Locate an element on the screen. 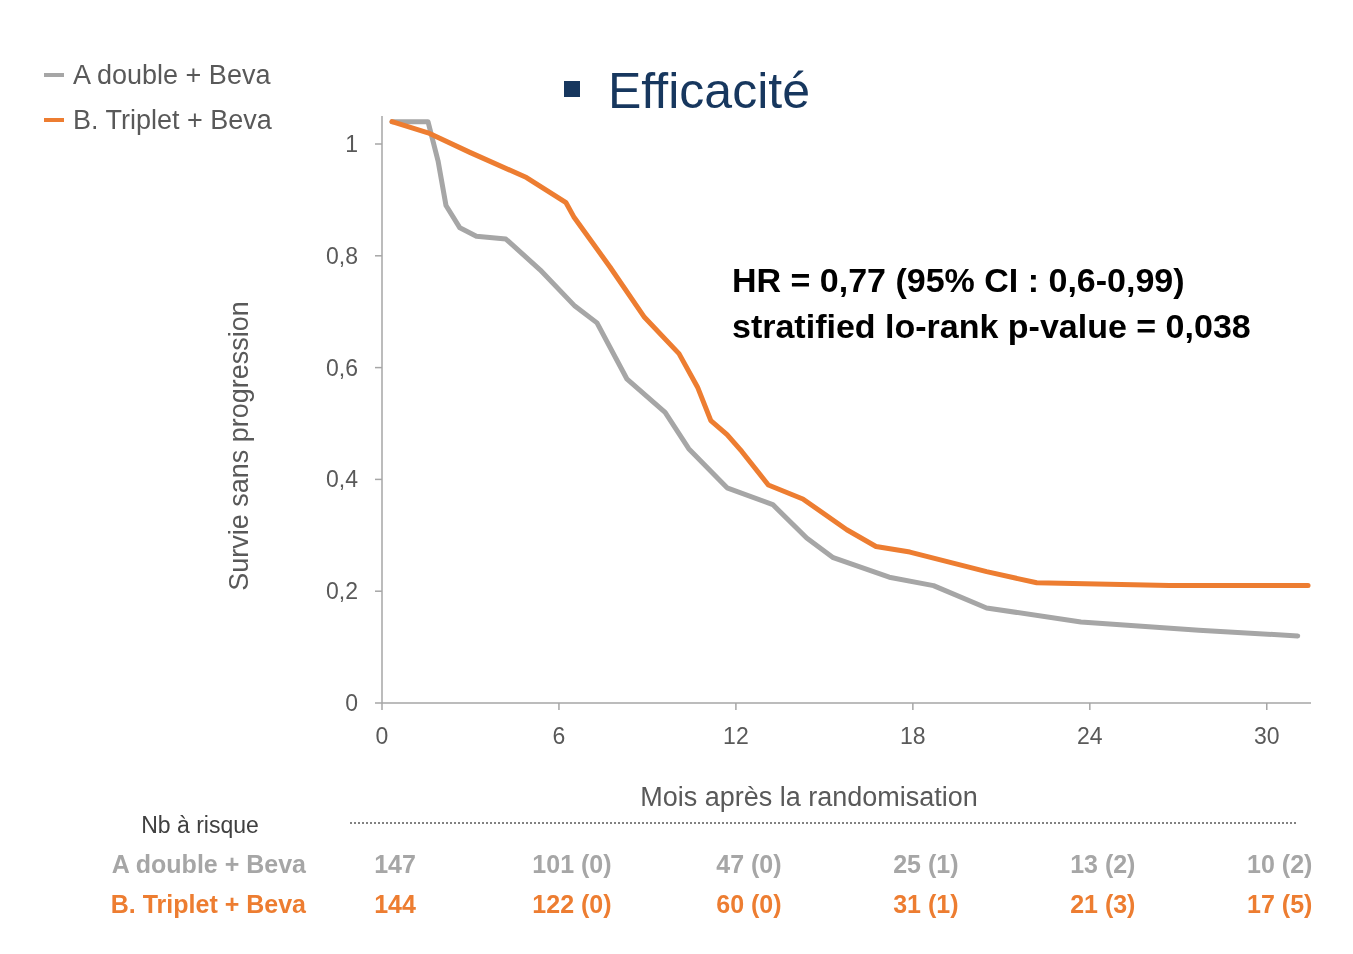 The image size is (1353, 954). text: 13 (2) is located at coordinates (1103, 864).